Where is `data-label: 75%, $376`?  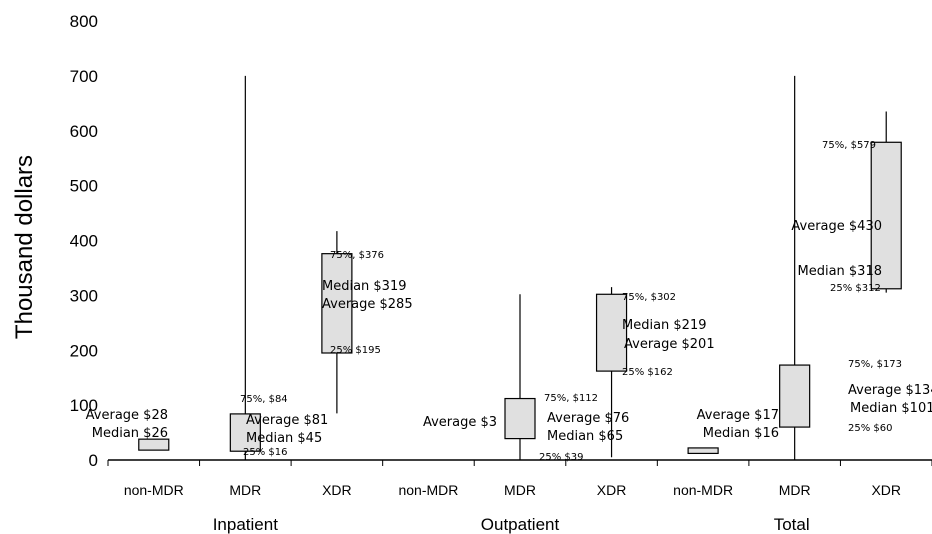
data-label: 75%, $376 is located at coordinates (357, 255).